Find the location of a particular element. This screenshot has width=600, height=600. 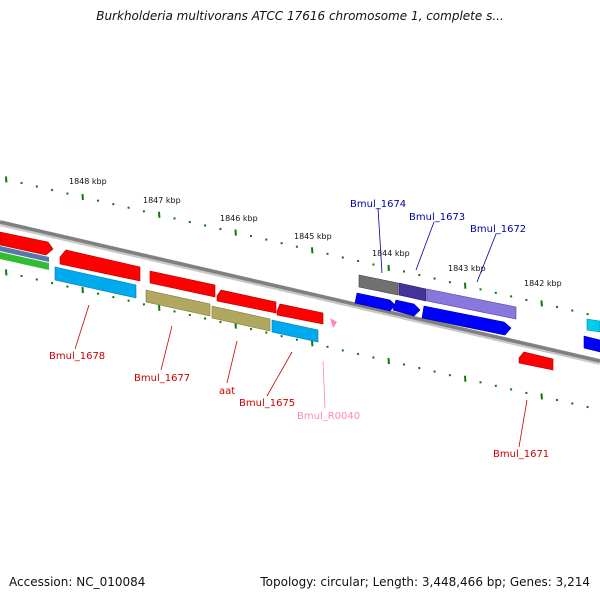

gene-right-edge-cyan is located at coordinates (593, 325).